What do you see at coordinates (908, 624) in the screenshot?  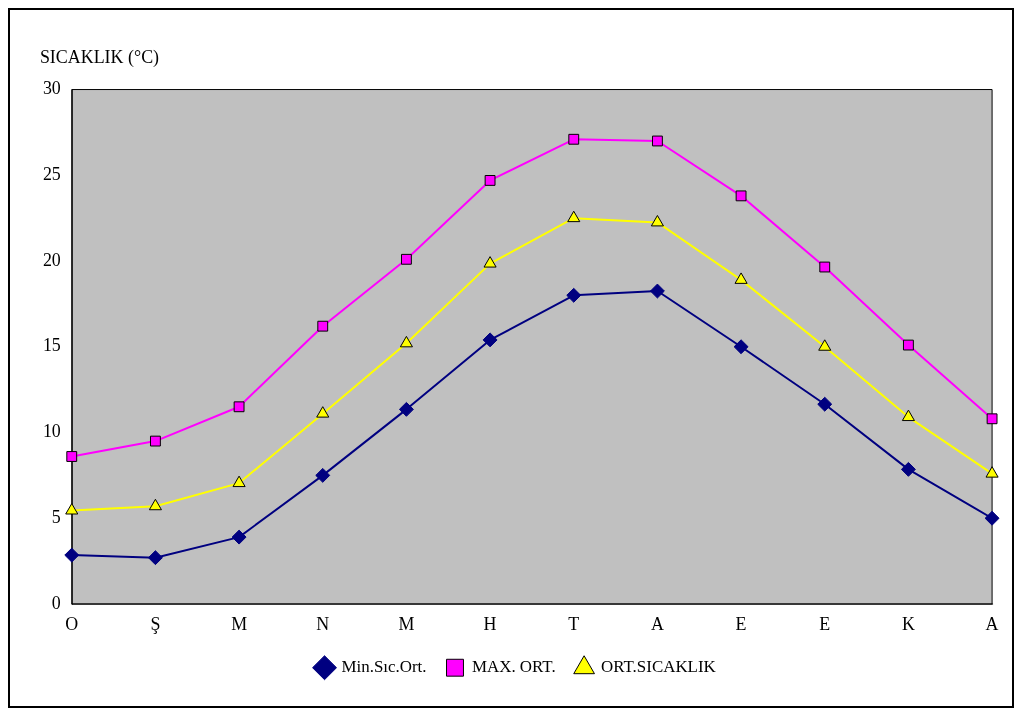 I see `x-tick-label: K` at bounding box center [908, 624].